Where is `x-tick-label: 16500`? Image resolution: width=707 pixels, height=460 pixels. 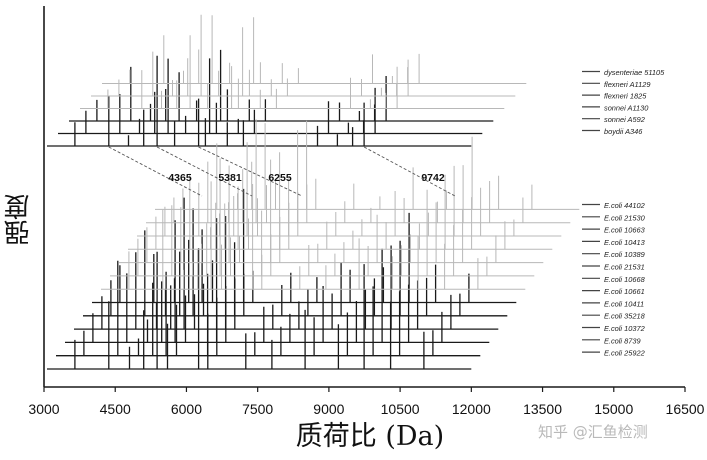 x-tick-label: 16500 is located at coordinates (685, 409).